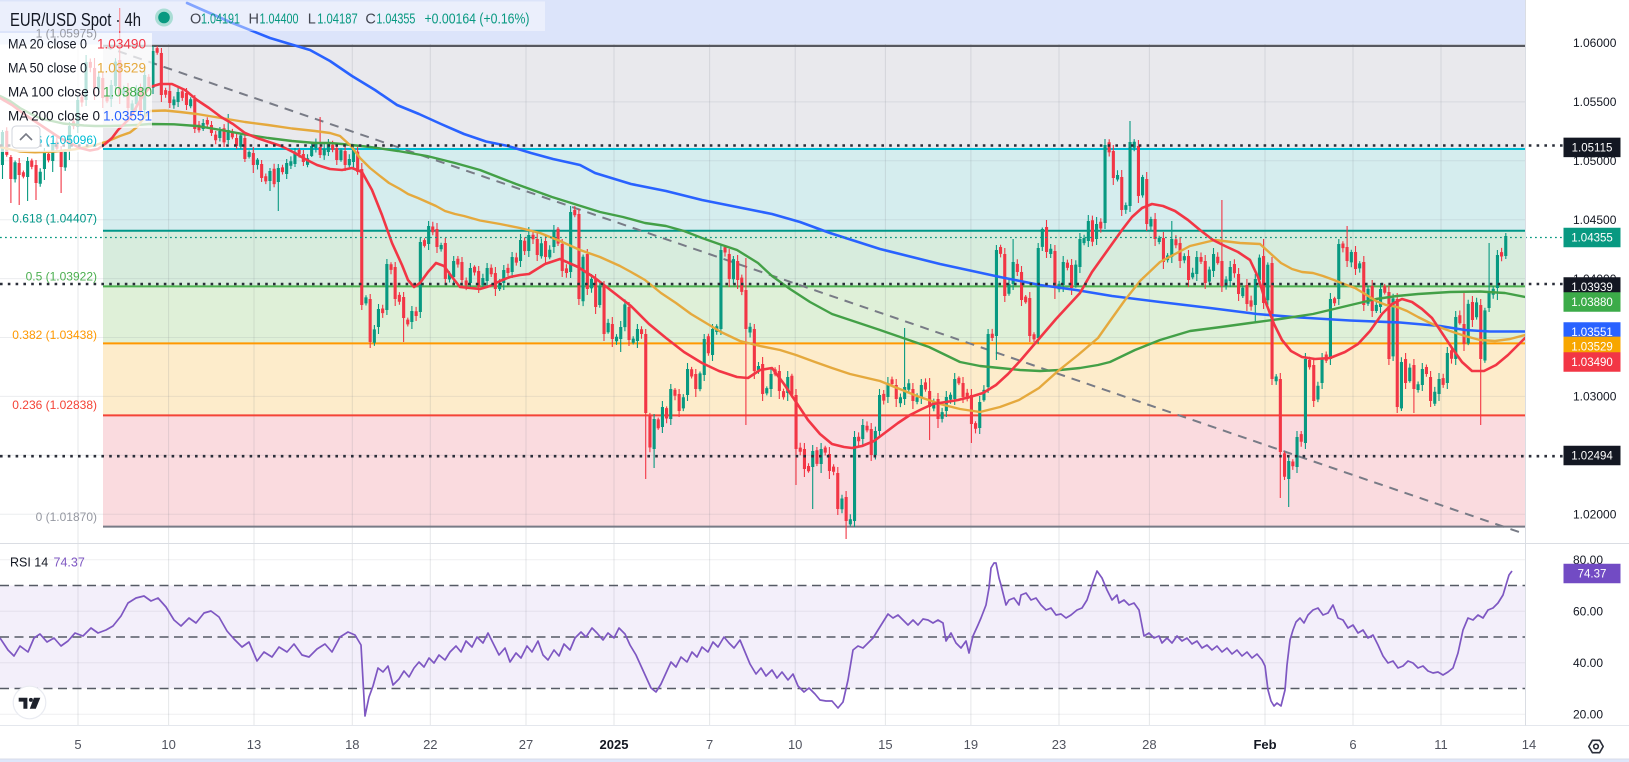  I want to click on svg-text: 0 (1.01870), so click(66, 517).